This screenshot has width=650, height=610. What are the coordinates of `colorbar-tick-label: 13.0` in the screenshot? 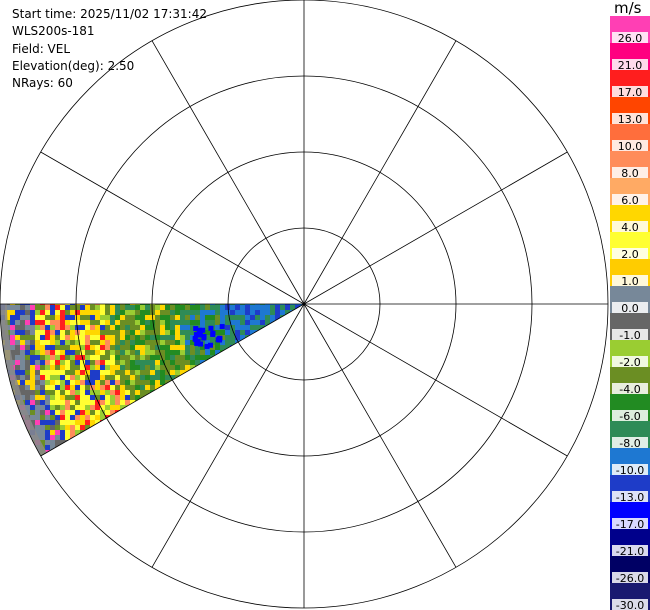 It's located at (630, 119).